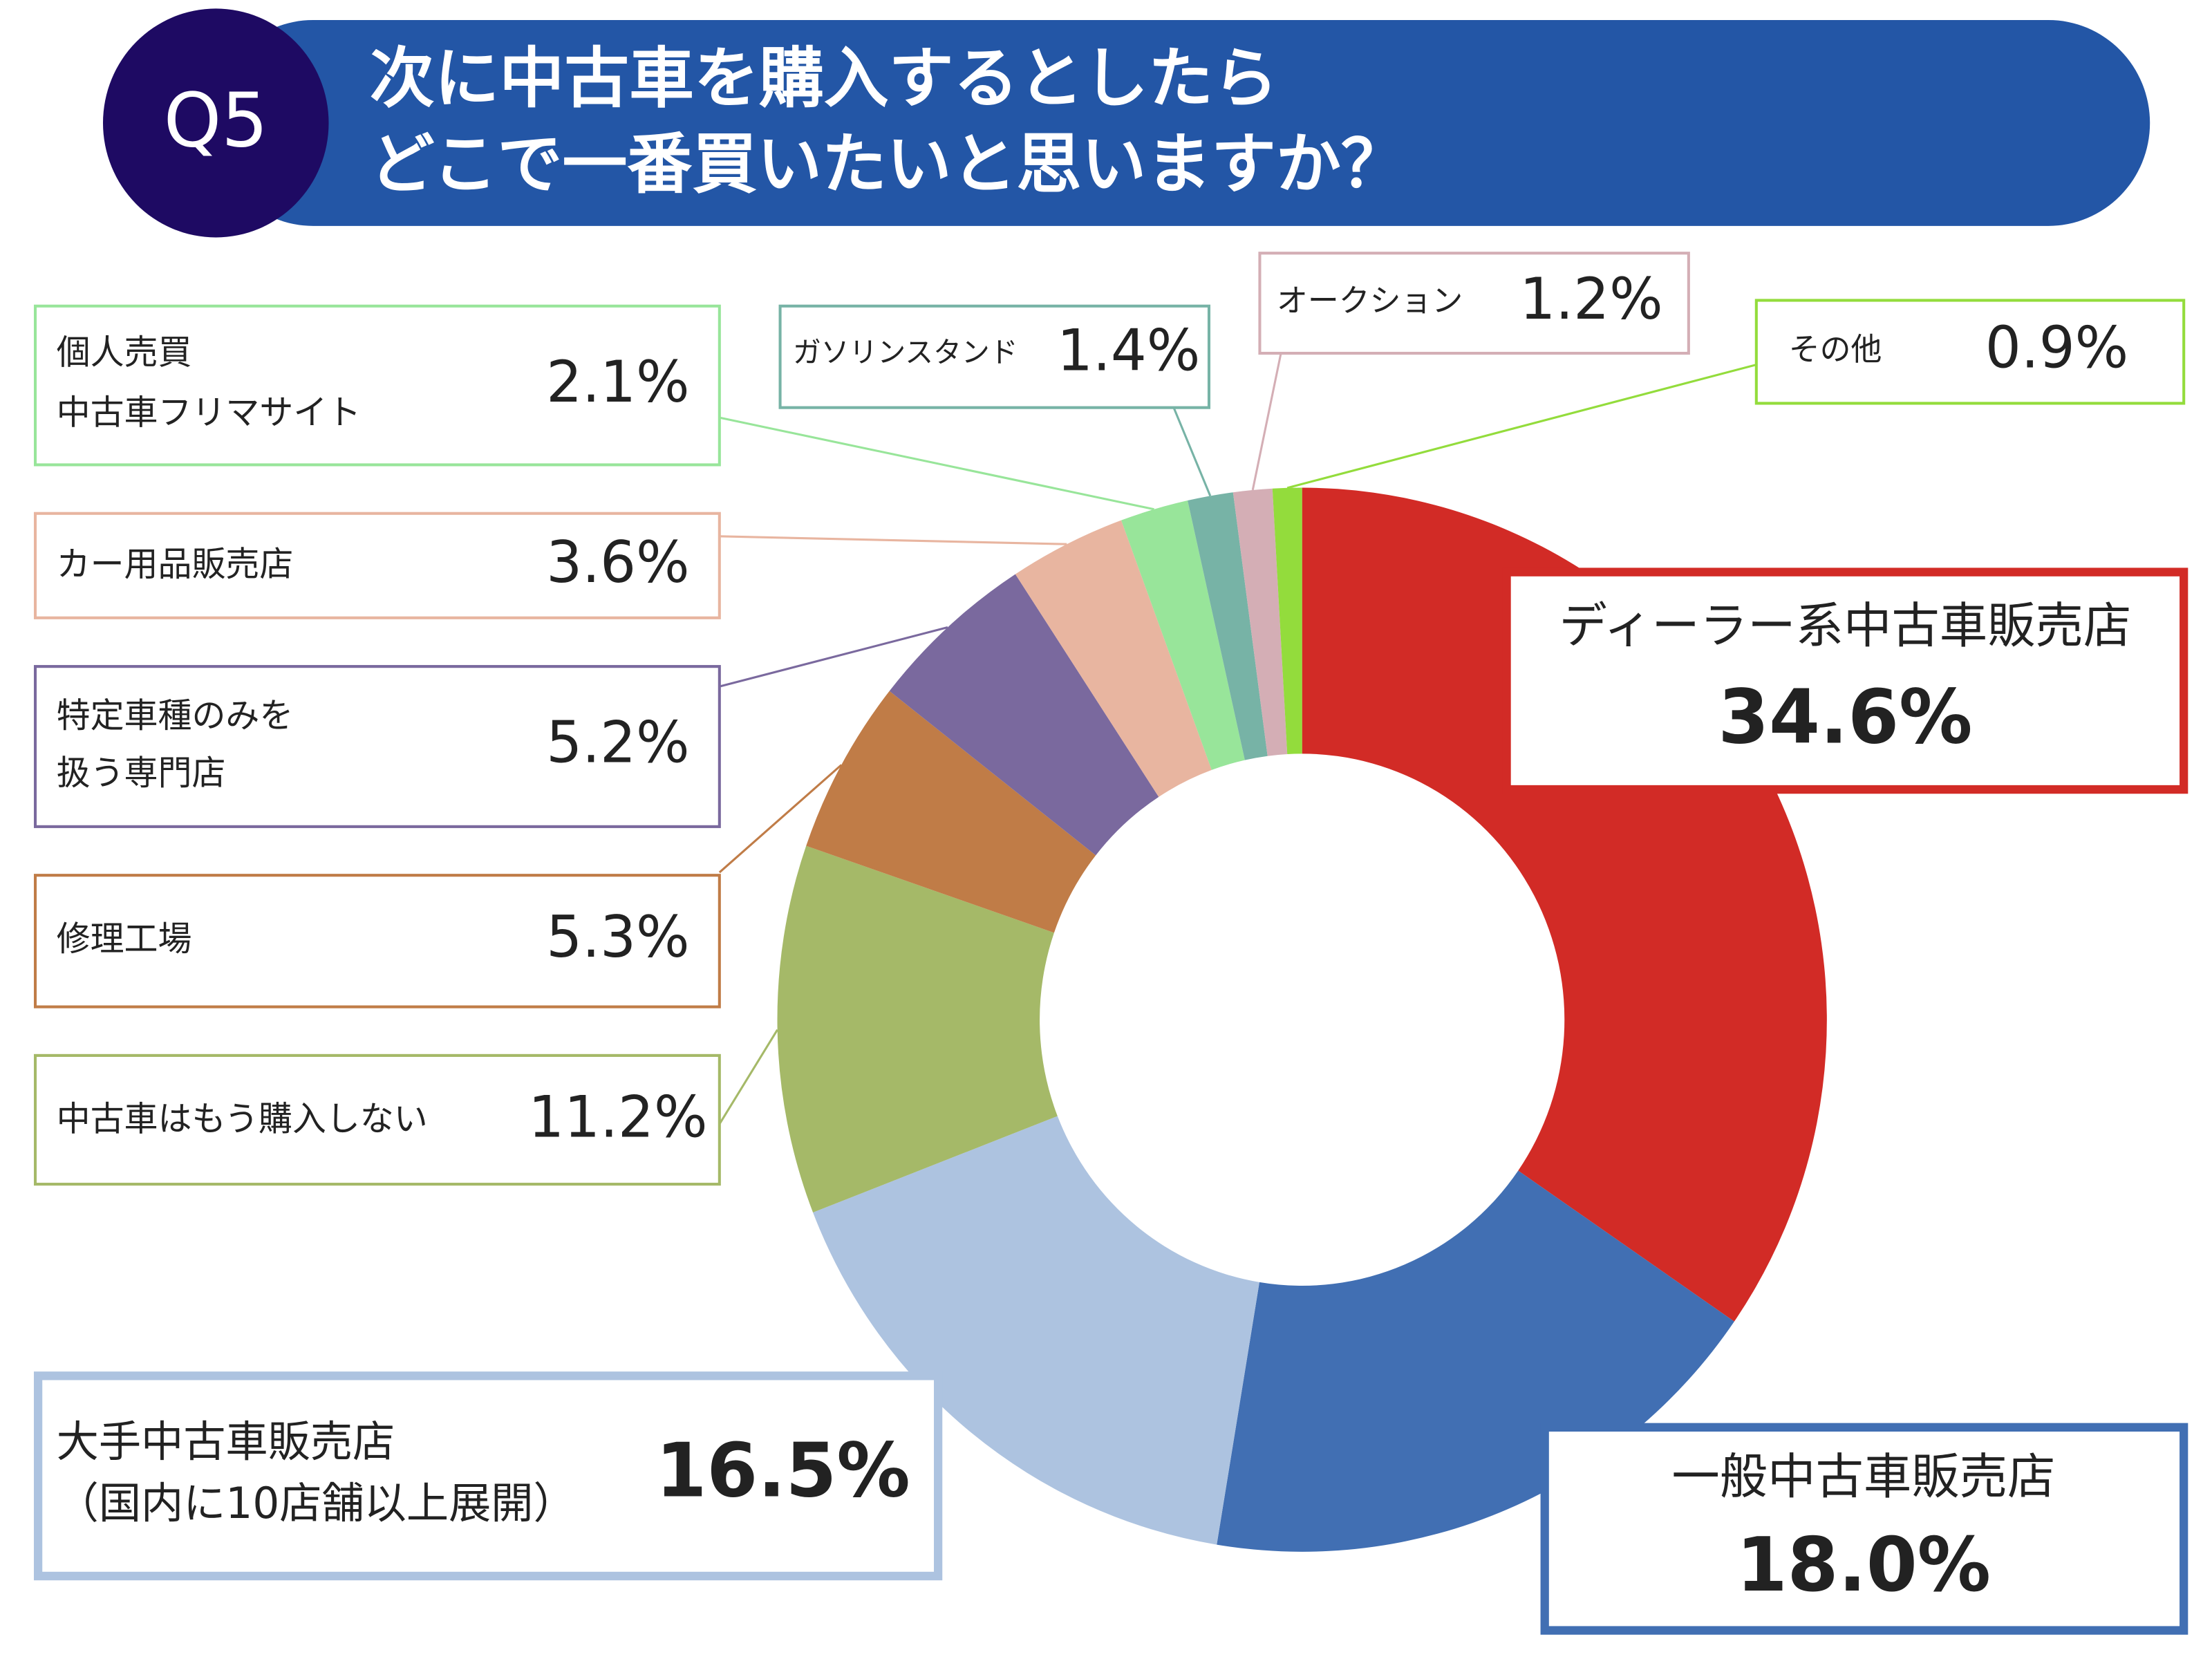 The height and width of the screenshot is (1659, 2212). I want to click on badge, so click(215, 123).